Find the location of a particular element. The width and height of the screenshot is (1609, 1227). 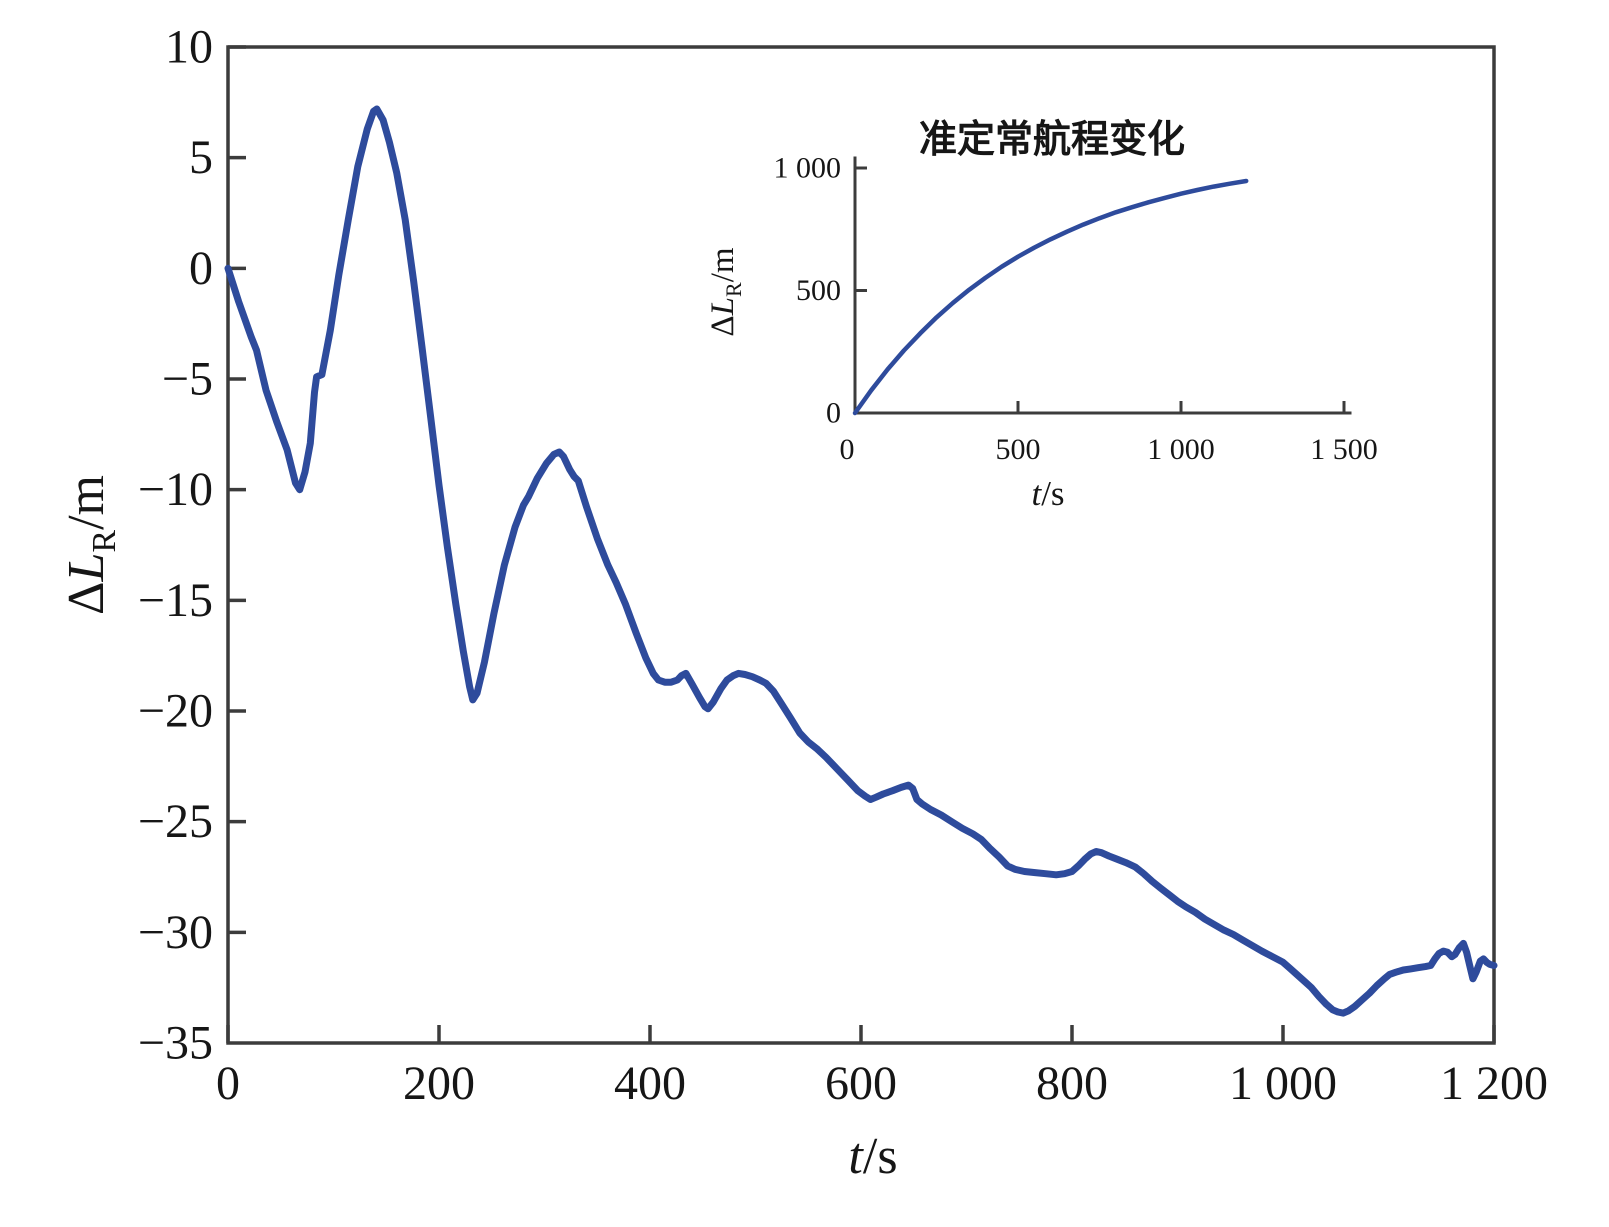

main-x-axis-label: t/s is located at coordinates (872, 1156).